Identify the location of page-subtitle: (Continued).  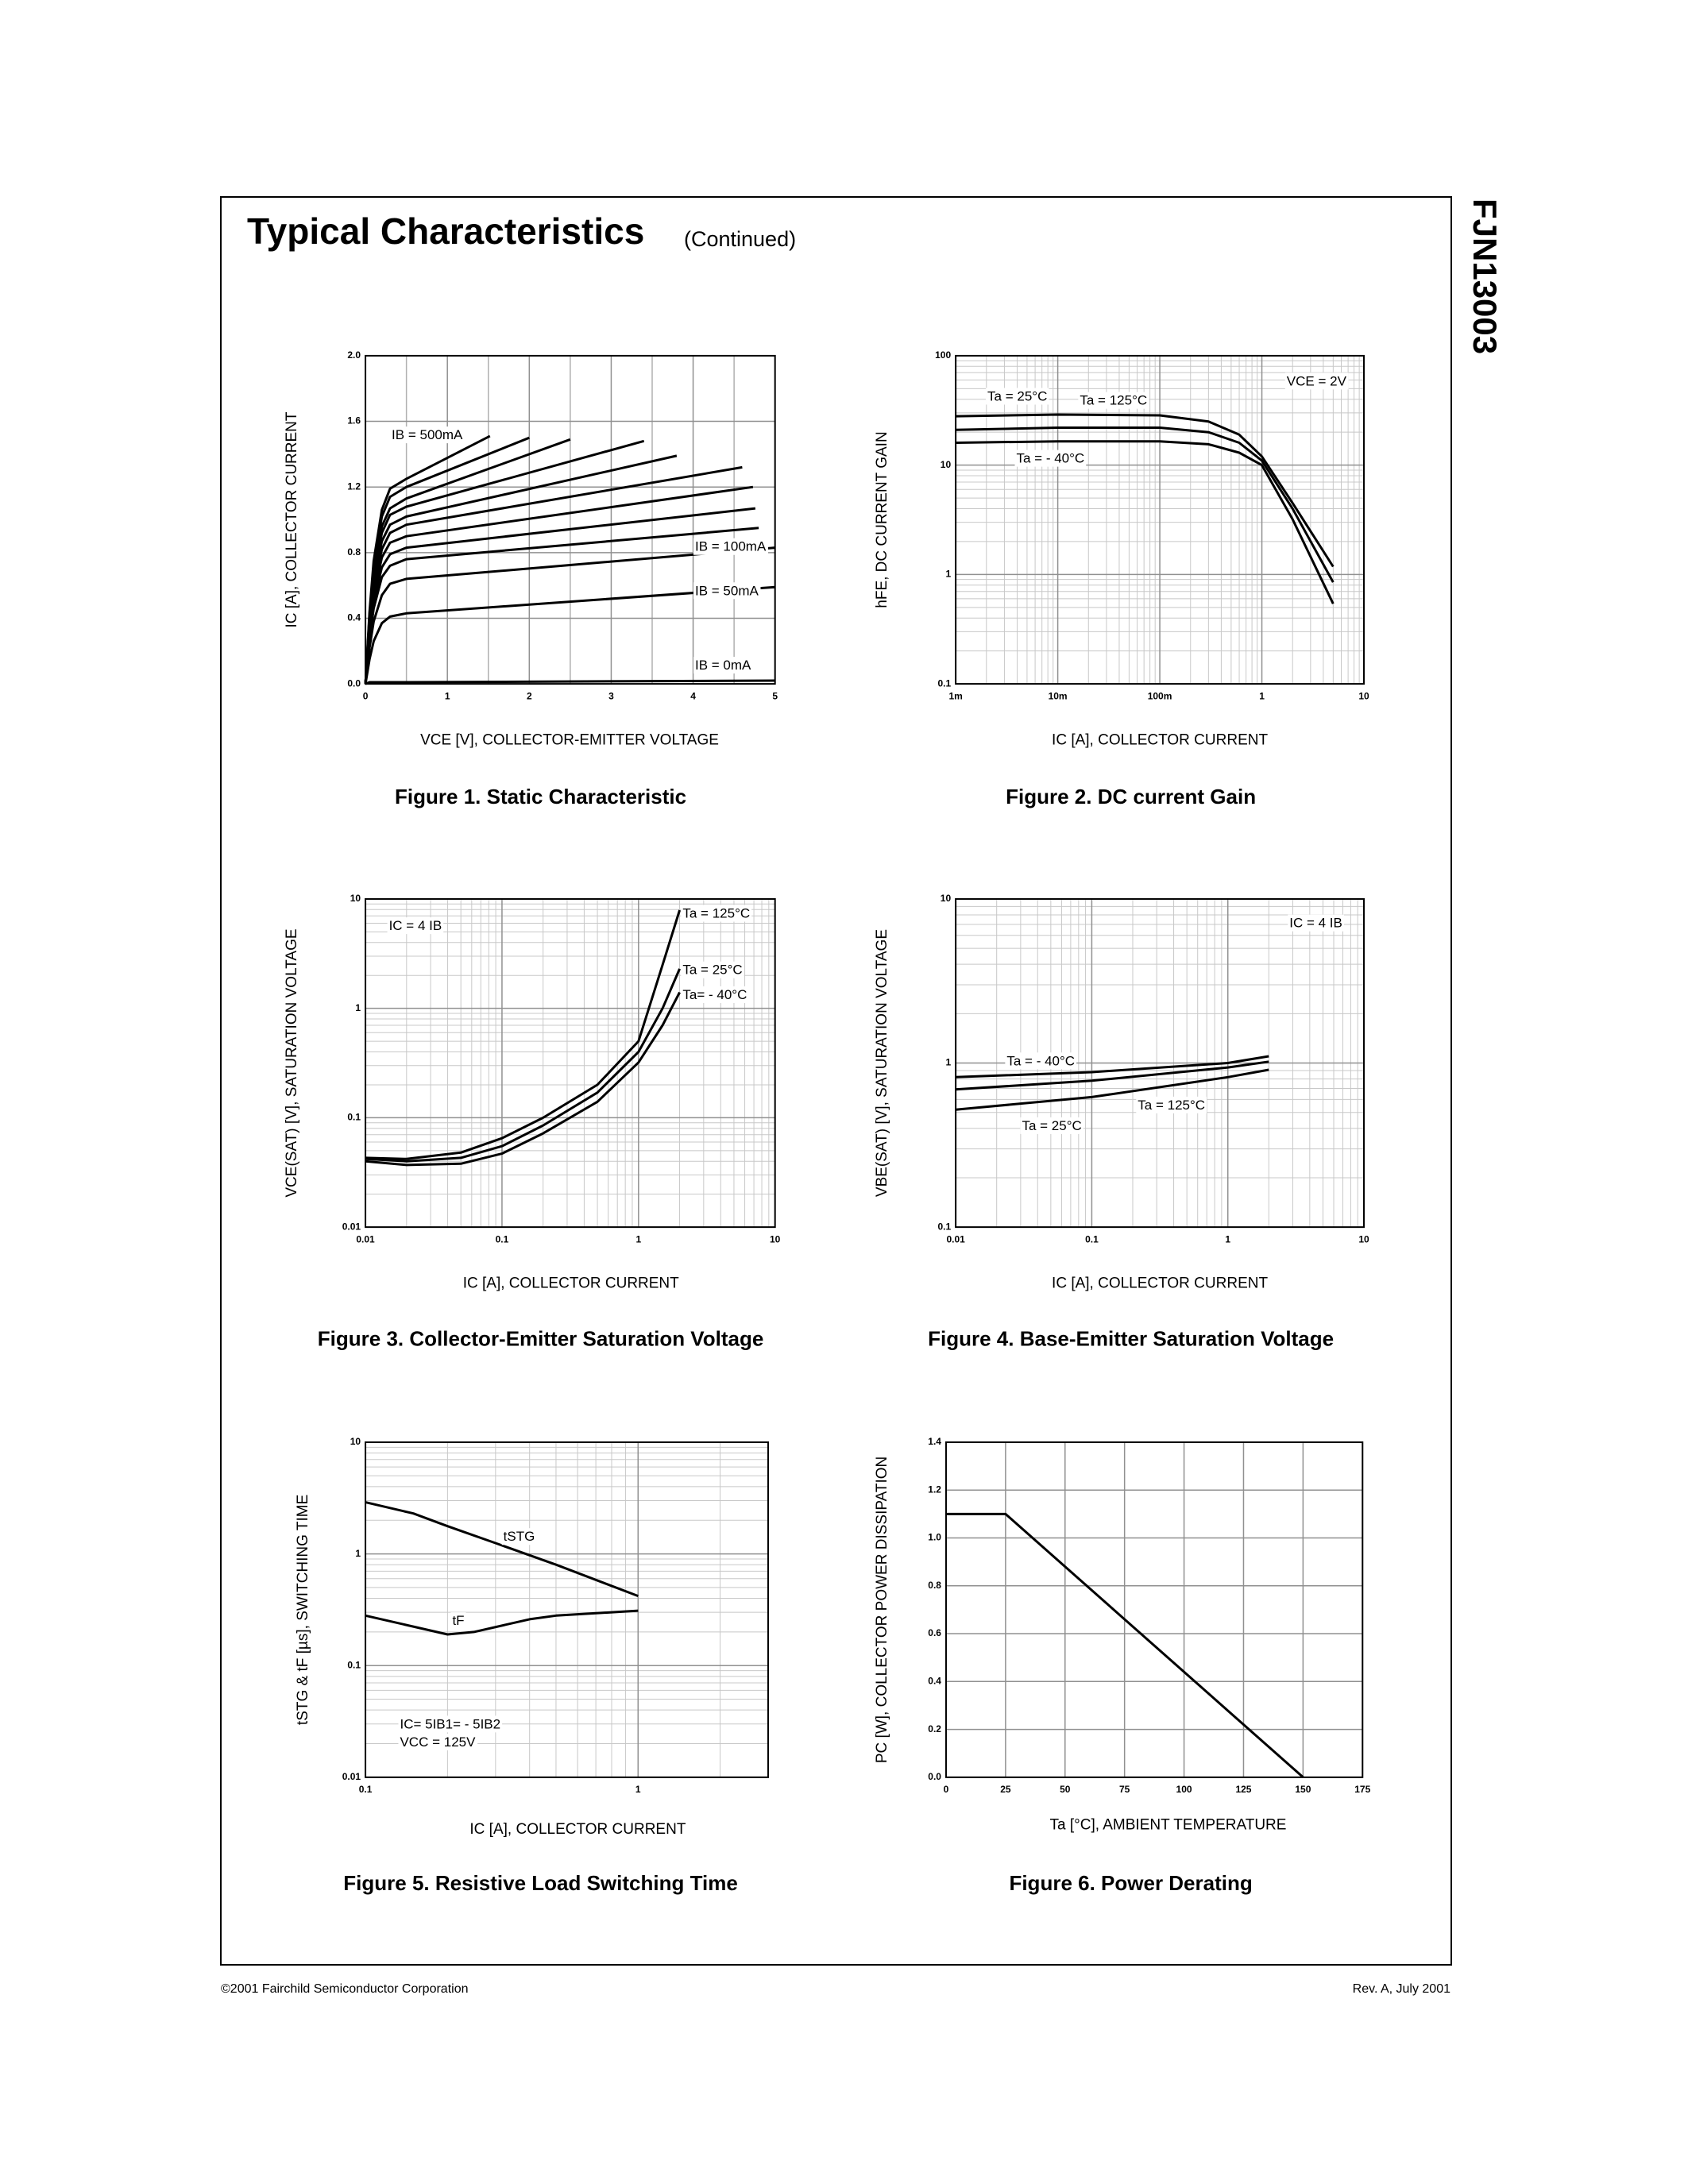
(740, 239).